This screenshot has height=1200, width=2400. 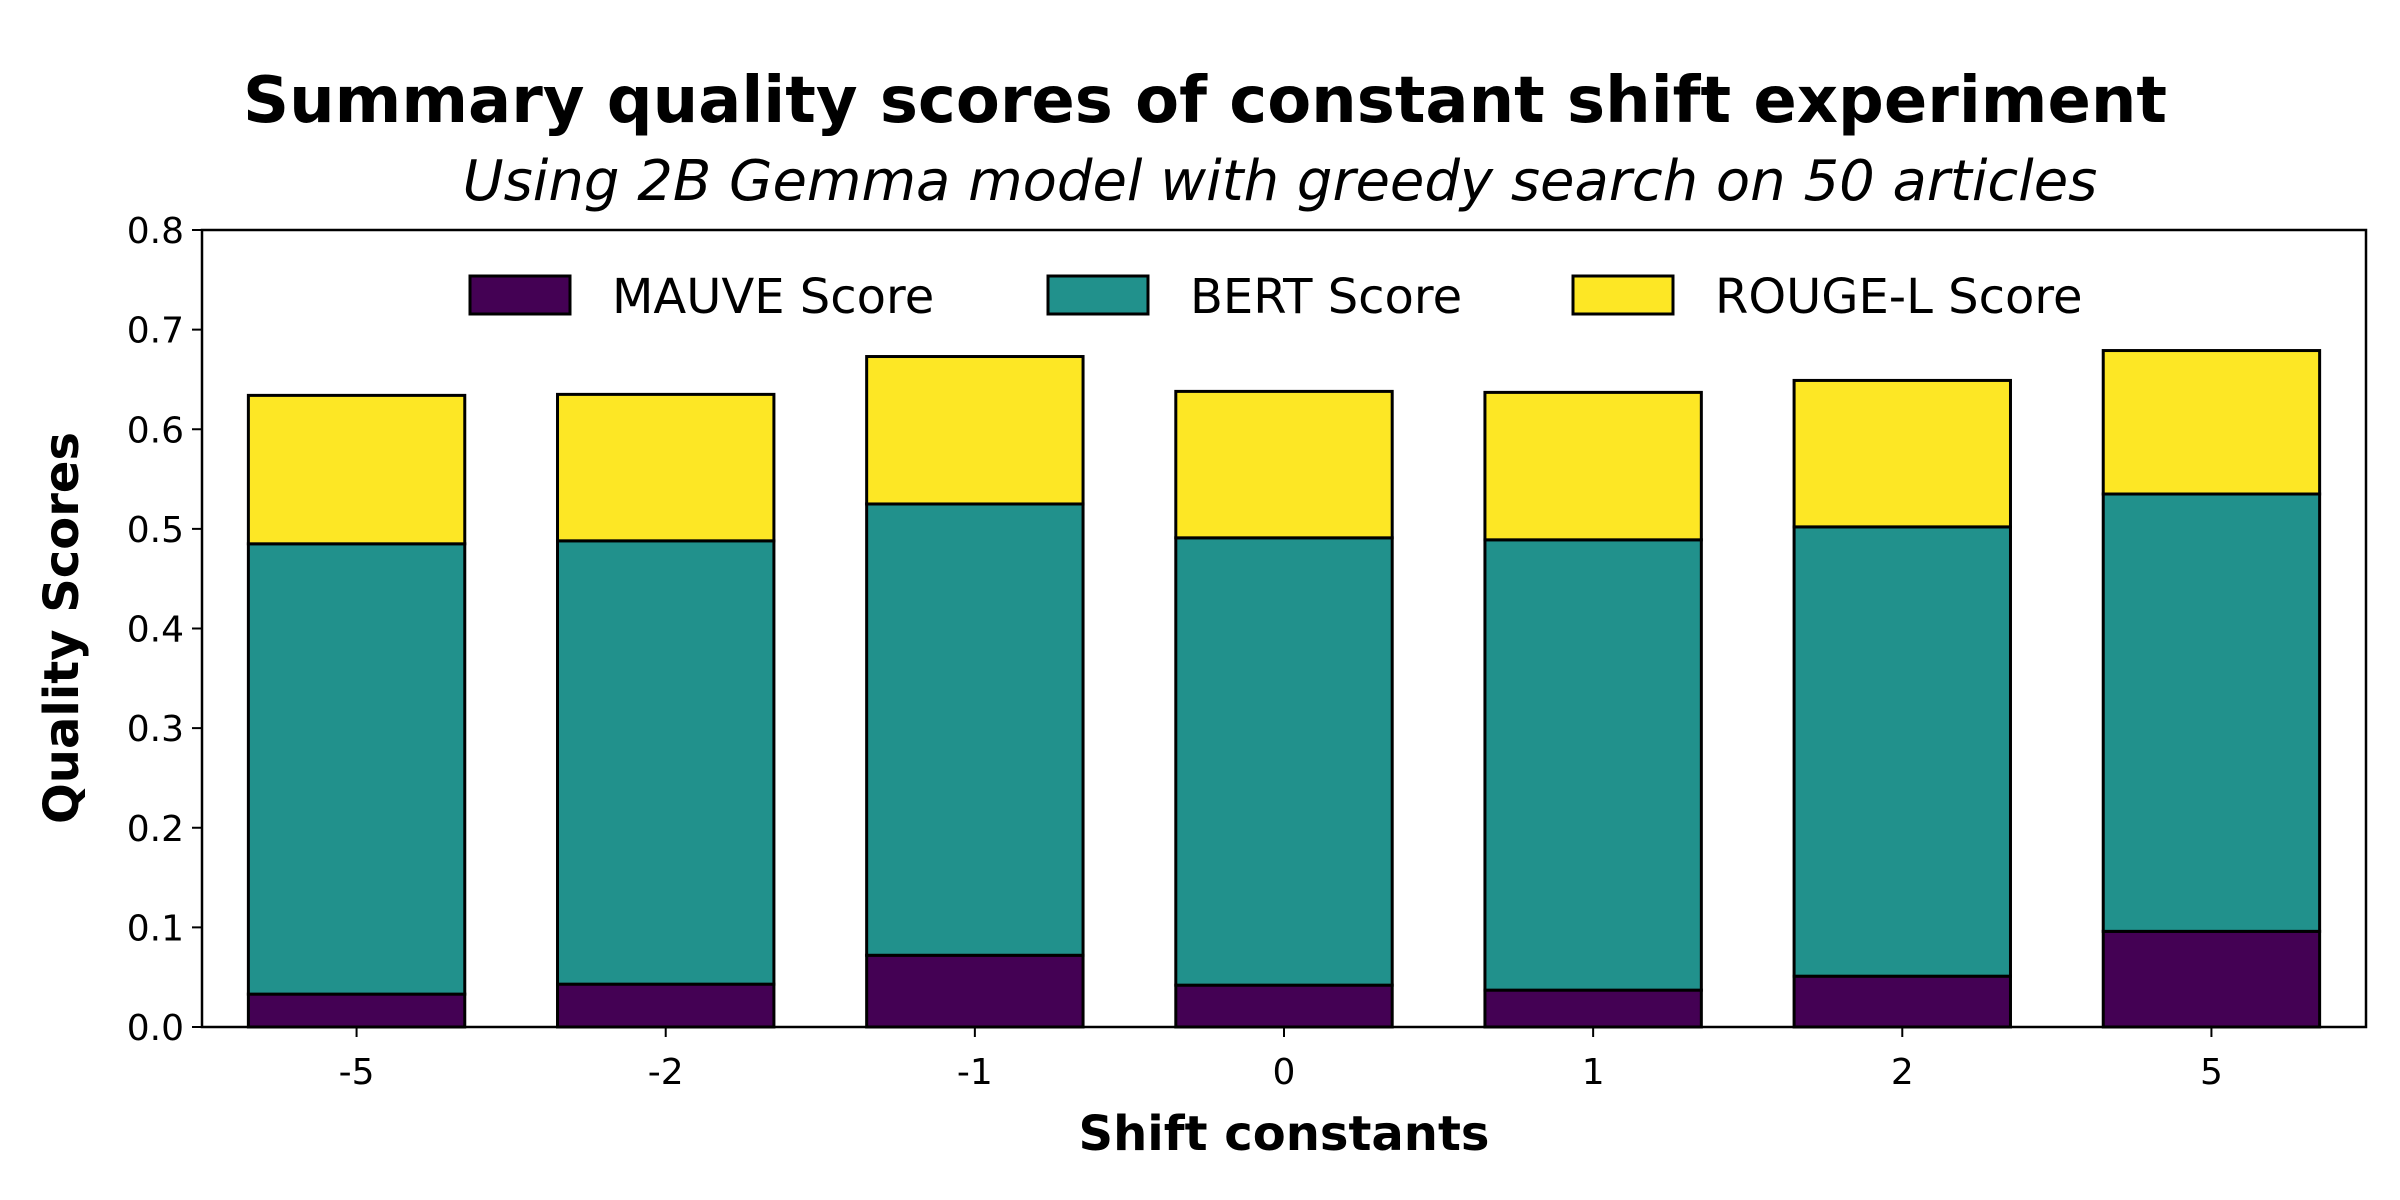 I want to click on y-tick-label: 0.5, so click(x=155, y=530).